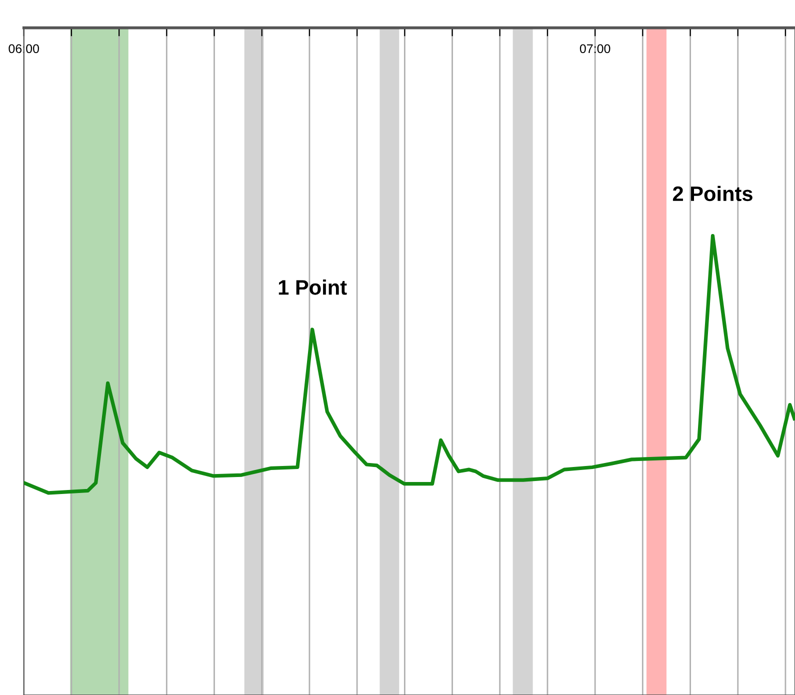  What do you see at coordinates (312, 287) in the screenshot?
I see `annotation: 1 Point` at bounding box center [312, 287].